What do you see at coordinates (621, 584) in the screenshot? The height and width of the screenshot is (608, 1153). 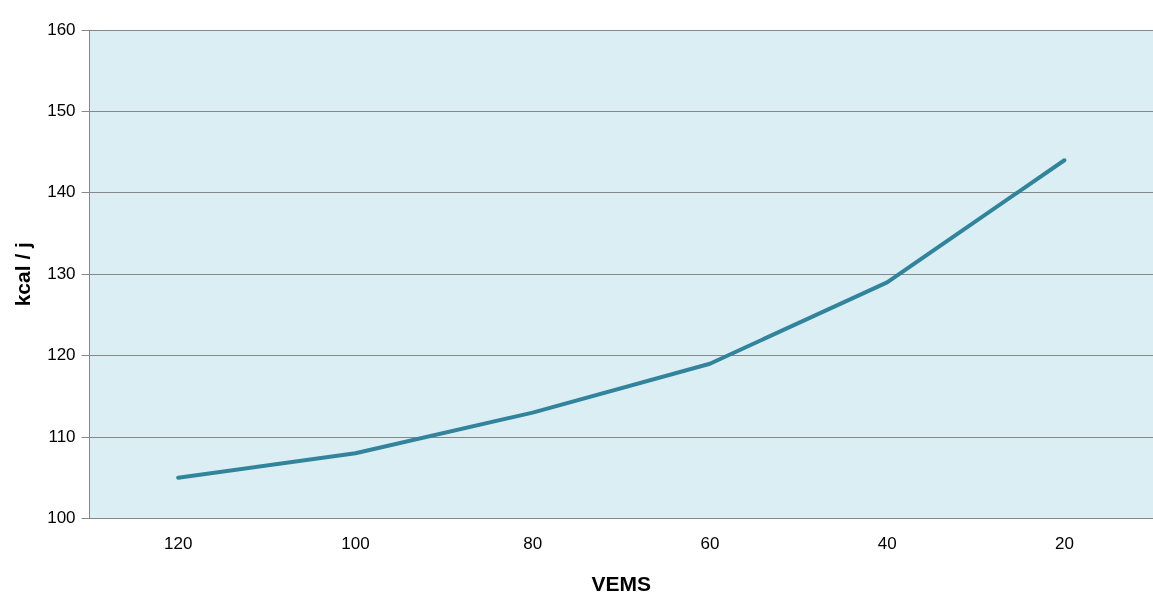 I see `x-axis-title: VEMS` at bounding box center [621, 584].